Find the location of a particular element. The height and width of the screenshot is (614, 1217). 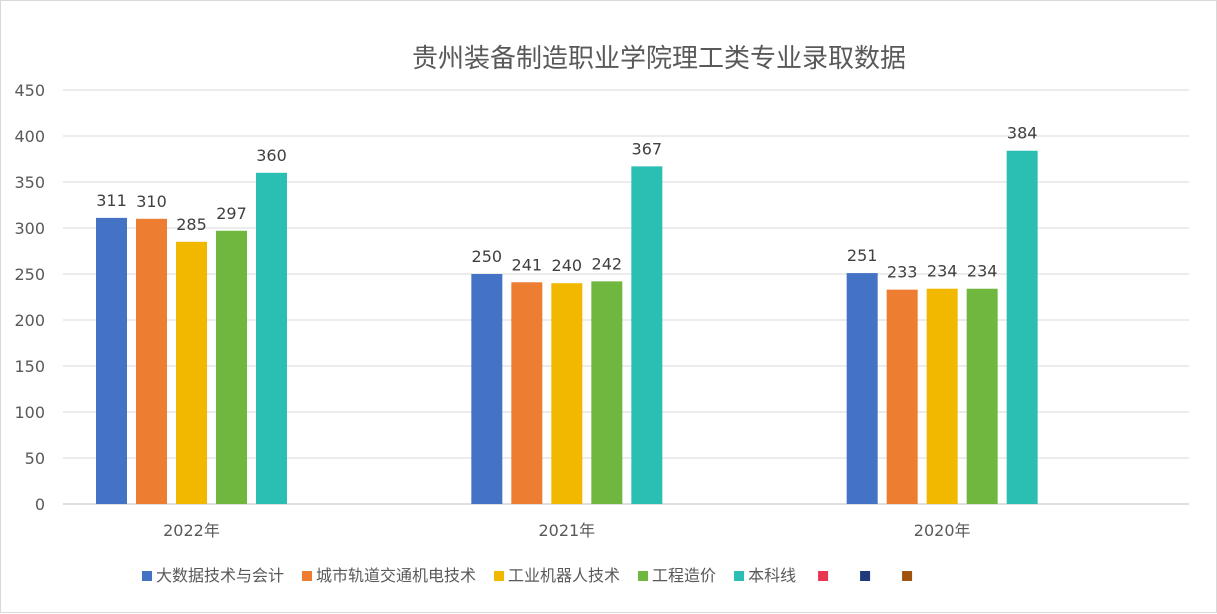

y-tick-label: 150 is located at coordinates (29, 366).